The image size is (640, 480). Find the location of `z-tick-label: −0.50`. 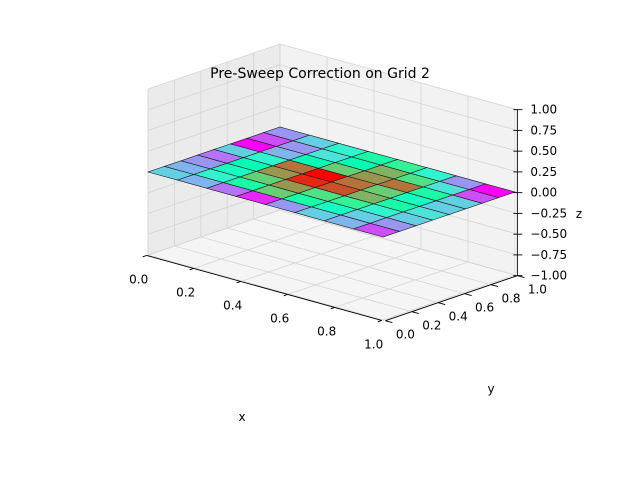

z-tick-label: −0.50 is located at coordinates (548, 234).